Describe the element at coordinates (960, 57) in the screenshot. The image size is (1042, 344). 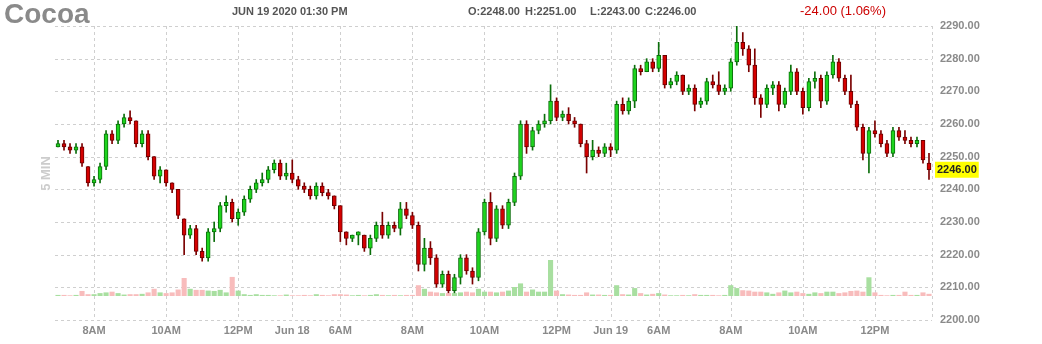
I see `y-tick-label: 2280.00` at that location.